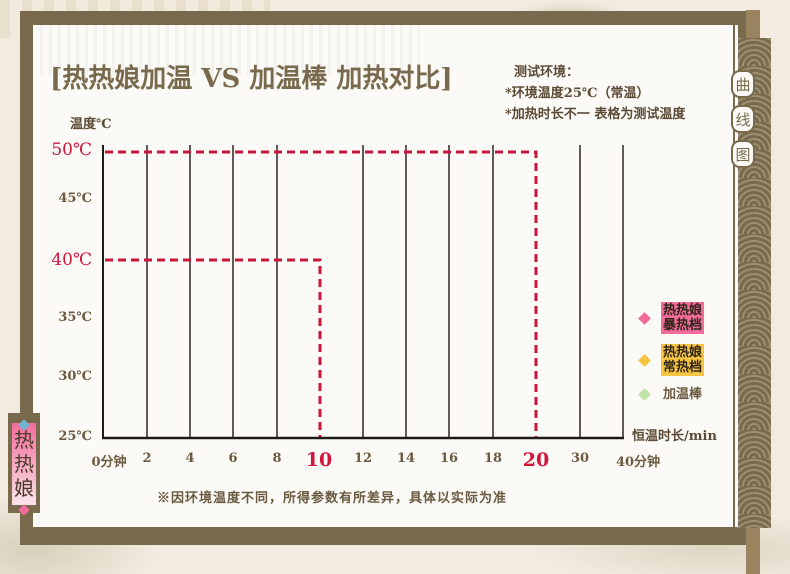 This screenshot has width=790, height=574. Describe the element at coordinates (332, 498) in the screenshot. I see `footnote: ※因环境温度不同，所得参数有所差异，具体以实际为准` at that location.